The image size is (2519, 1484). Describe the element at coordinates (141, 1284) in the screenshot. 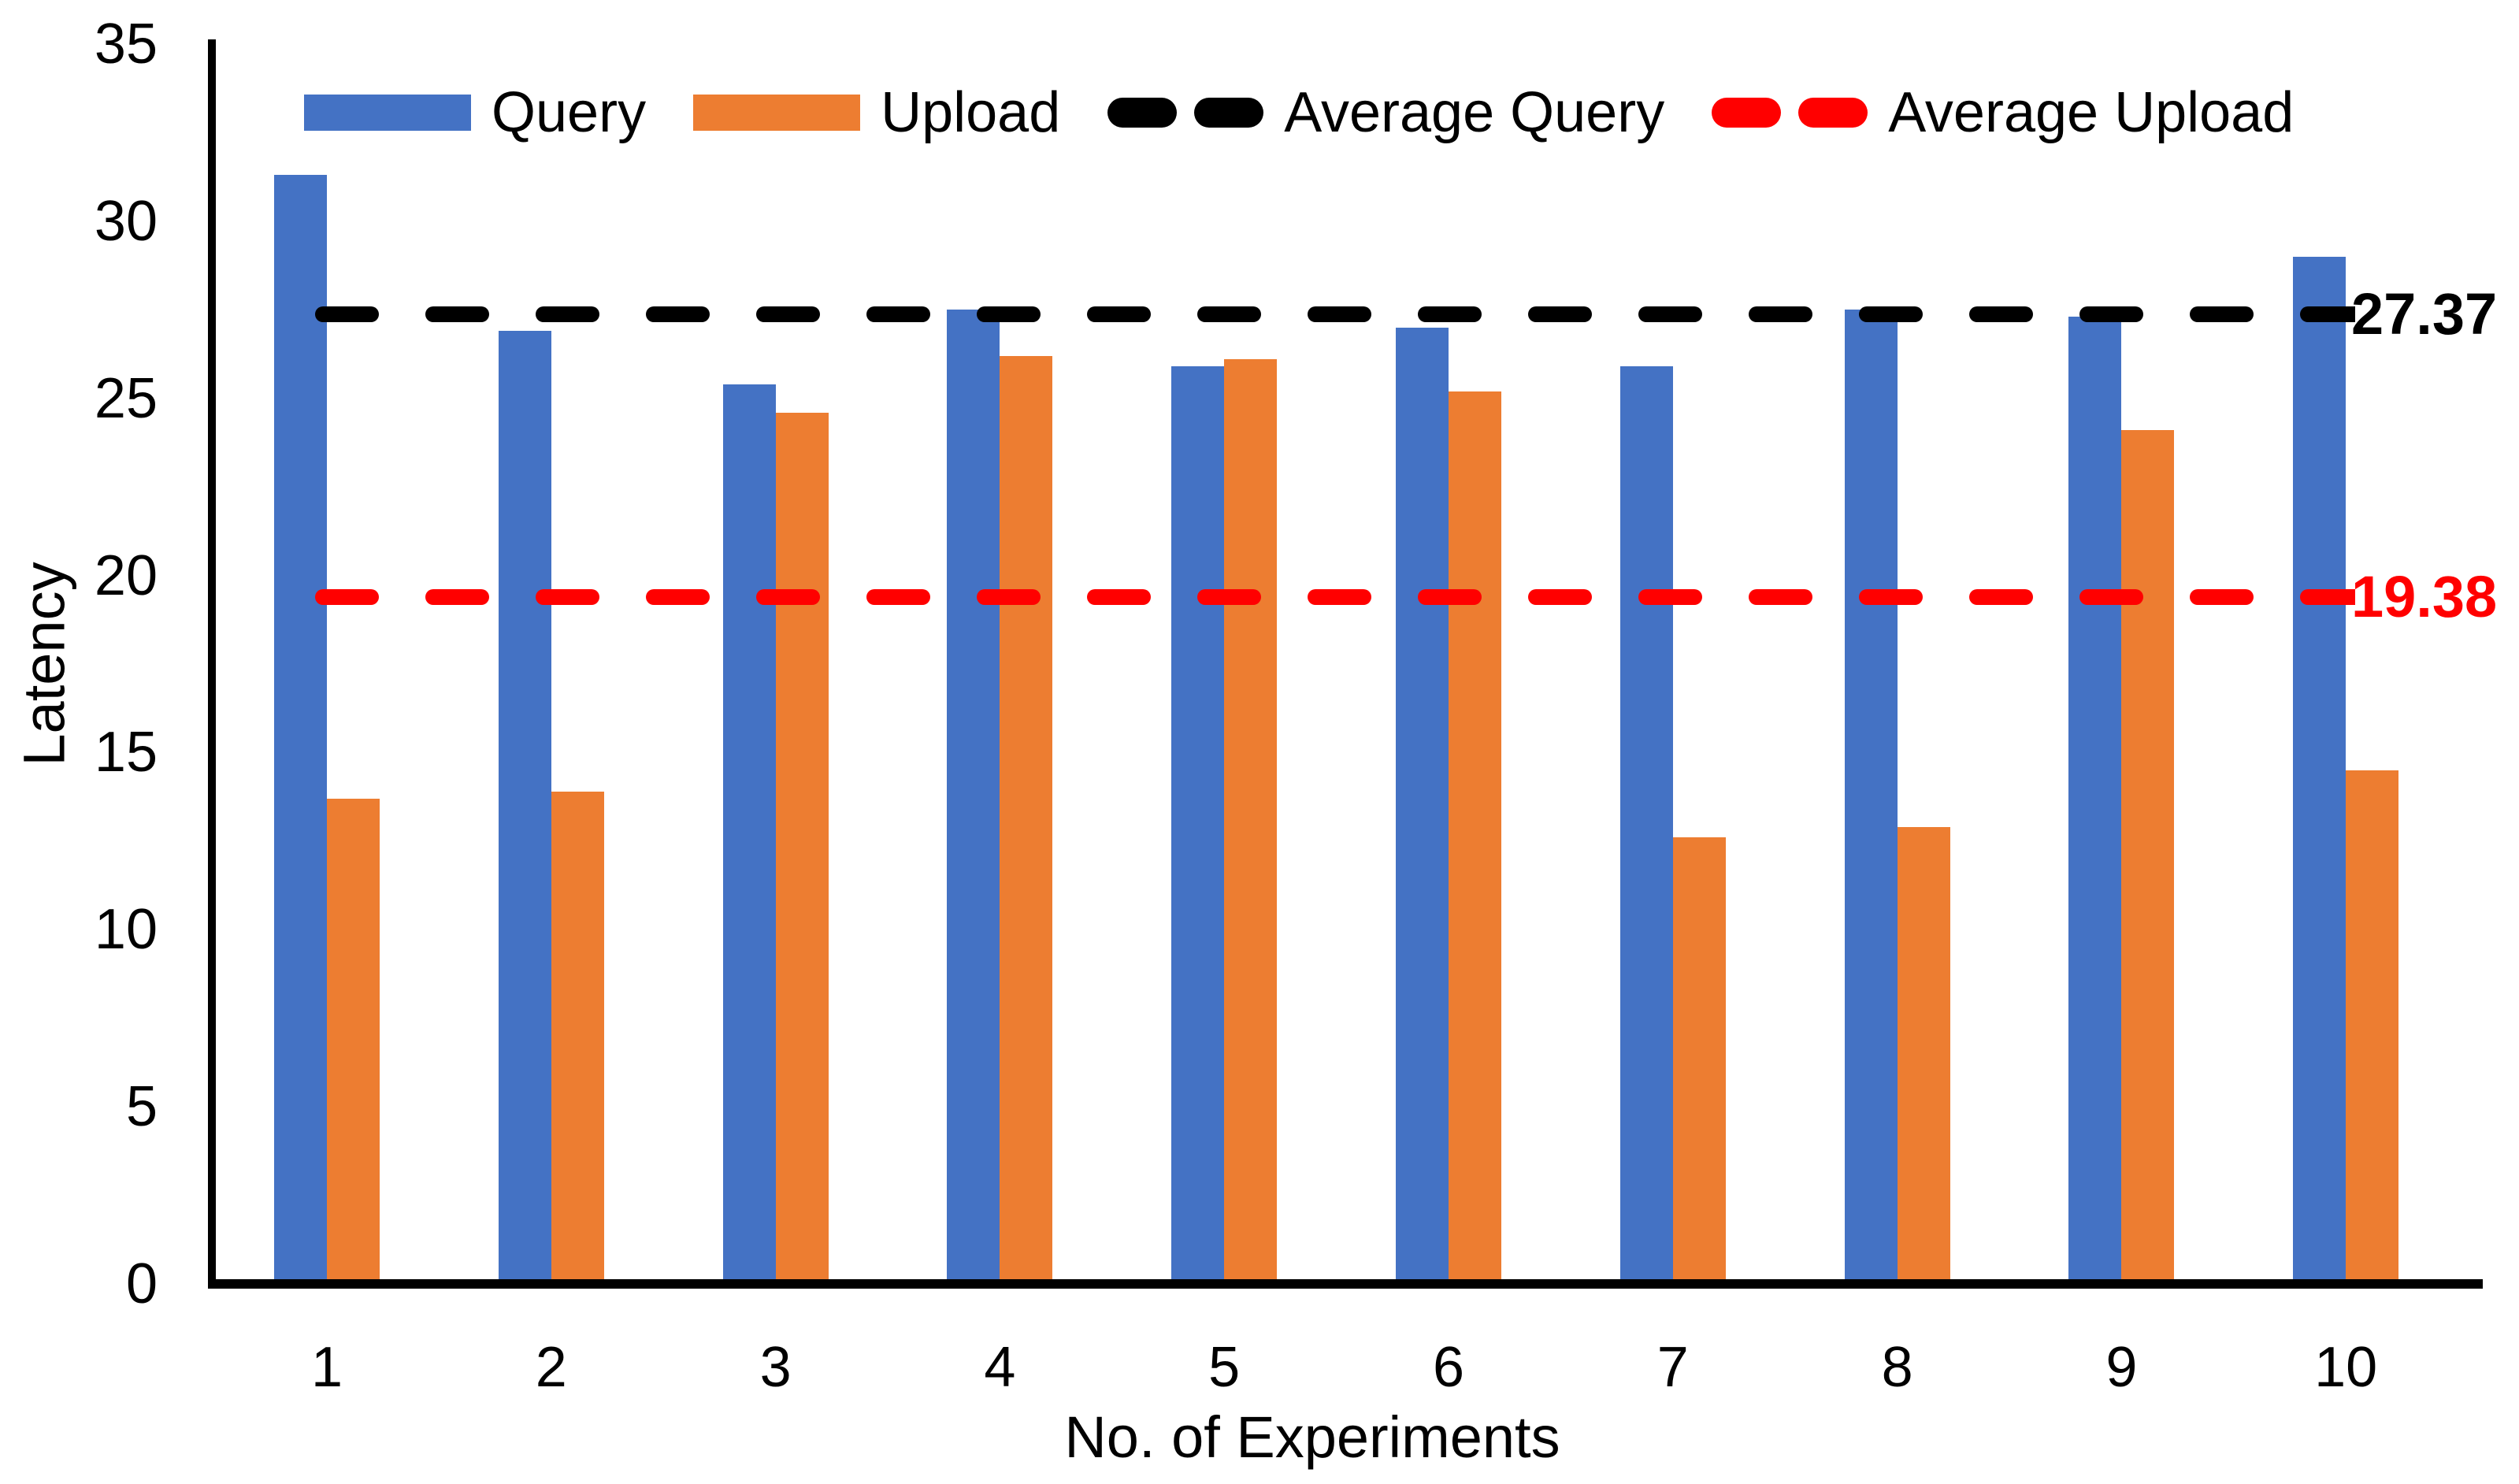

I see `y-tick-label-0: 0` at that location.